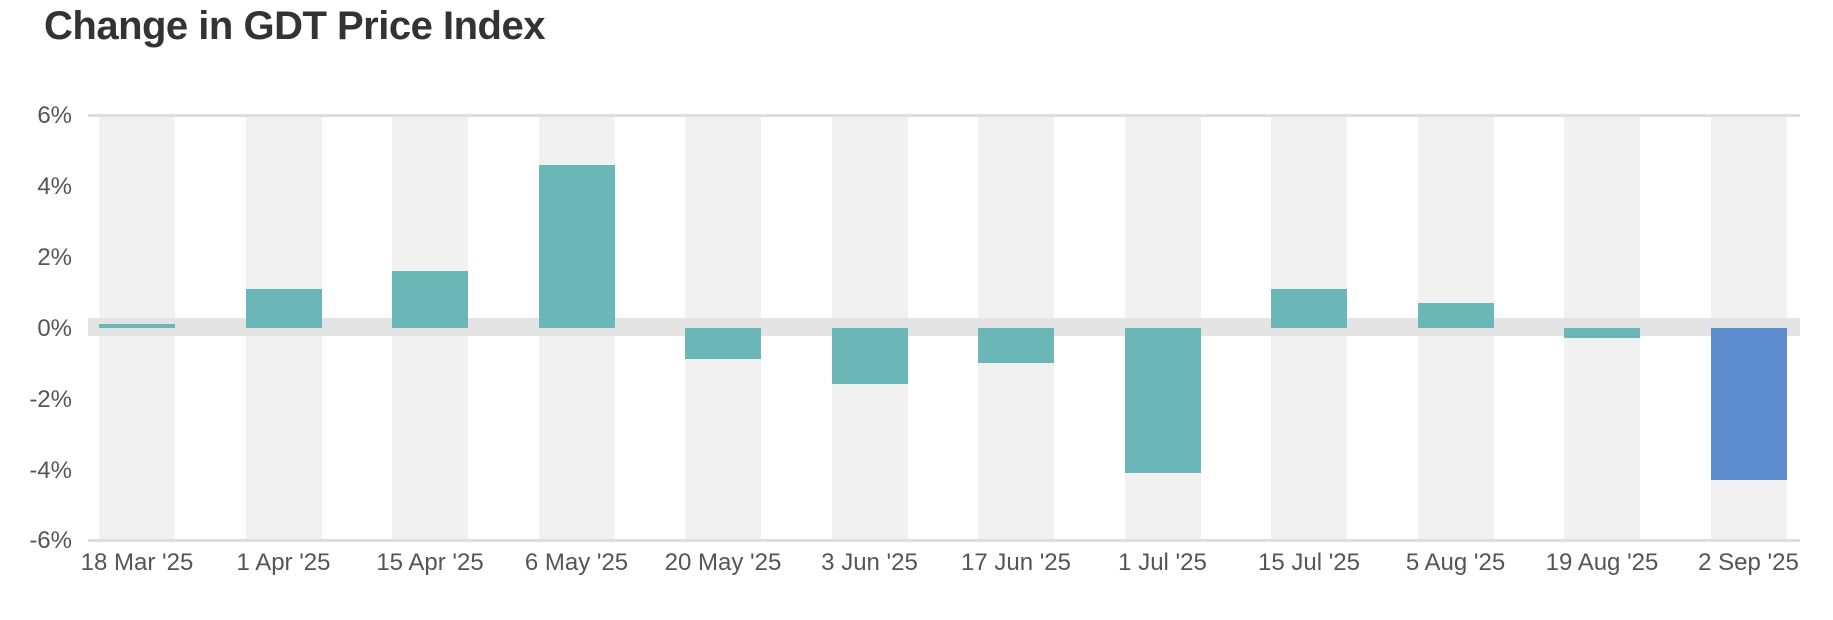 The width and height of the screenshot is (1833, 620). Describe the element at coordinates (283, 562) in the screenshot. I see `x-tick-label: 1 Apr '25` at that location.